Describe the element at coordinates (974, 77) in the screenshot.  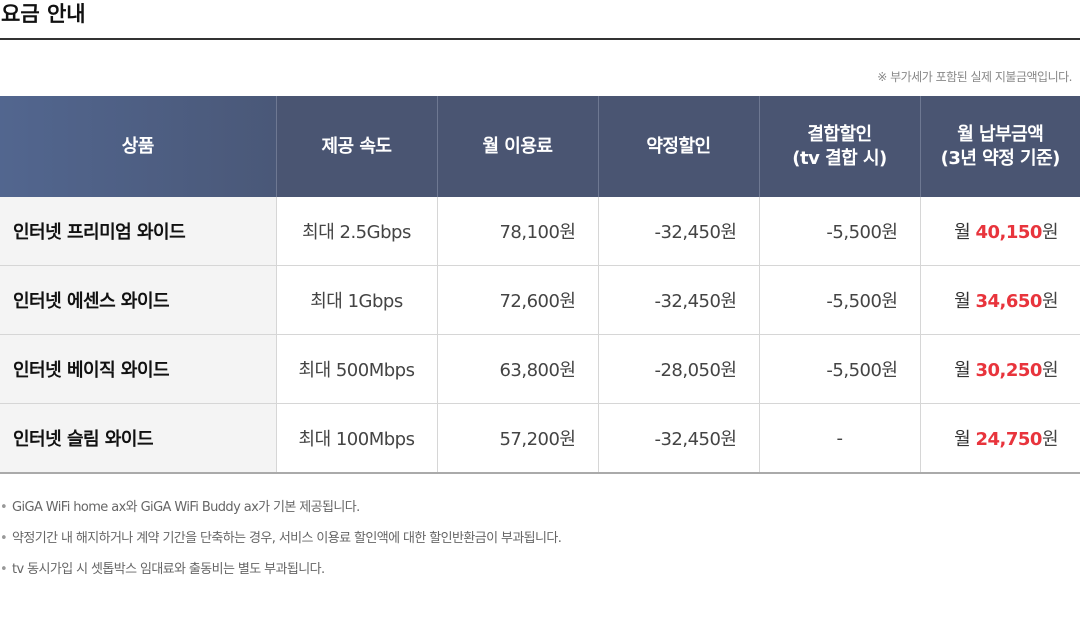
I see `vat-note: ※ 부가세가 포함된 실제 지불금액입니다.` at that location.